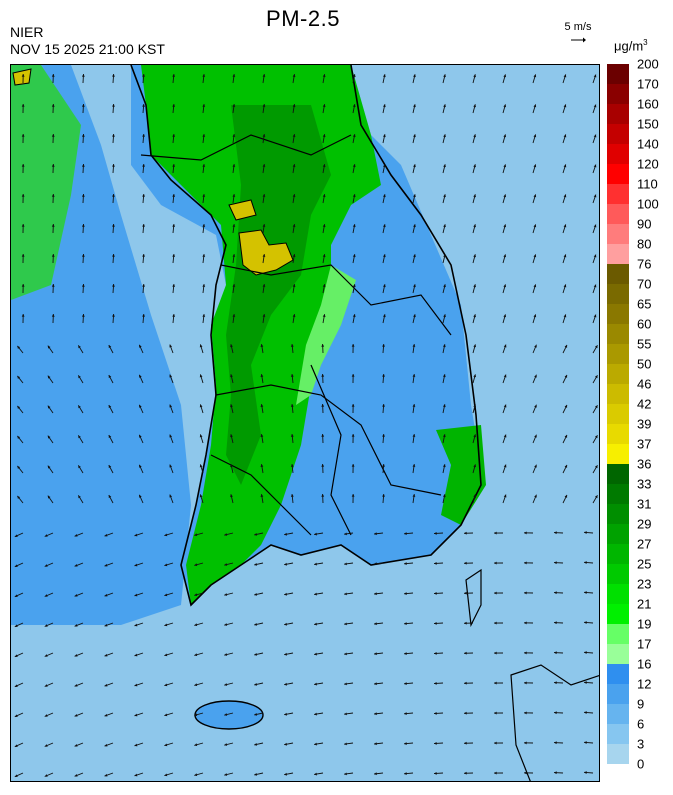 The height and width of the screenshot is (795, 673). What do you see at coordinates (87, 49) in the screenshot?
I see `forecast-datetime: NOV 15 2025 21:00 KST` at bounding box center [87, 49].